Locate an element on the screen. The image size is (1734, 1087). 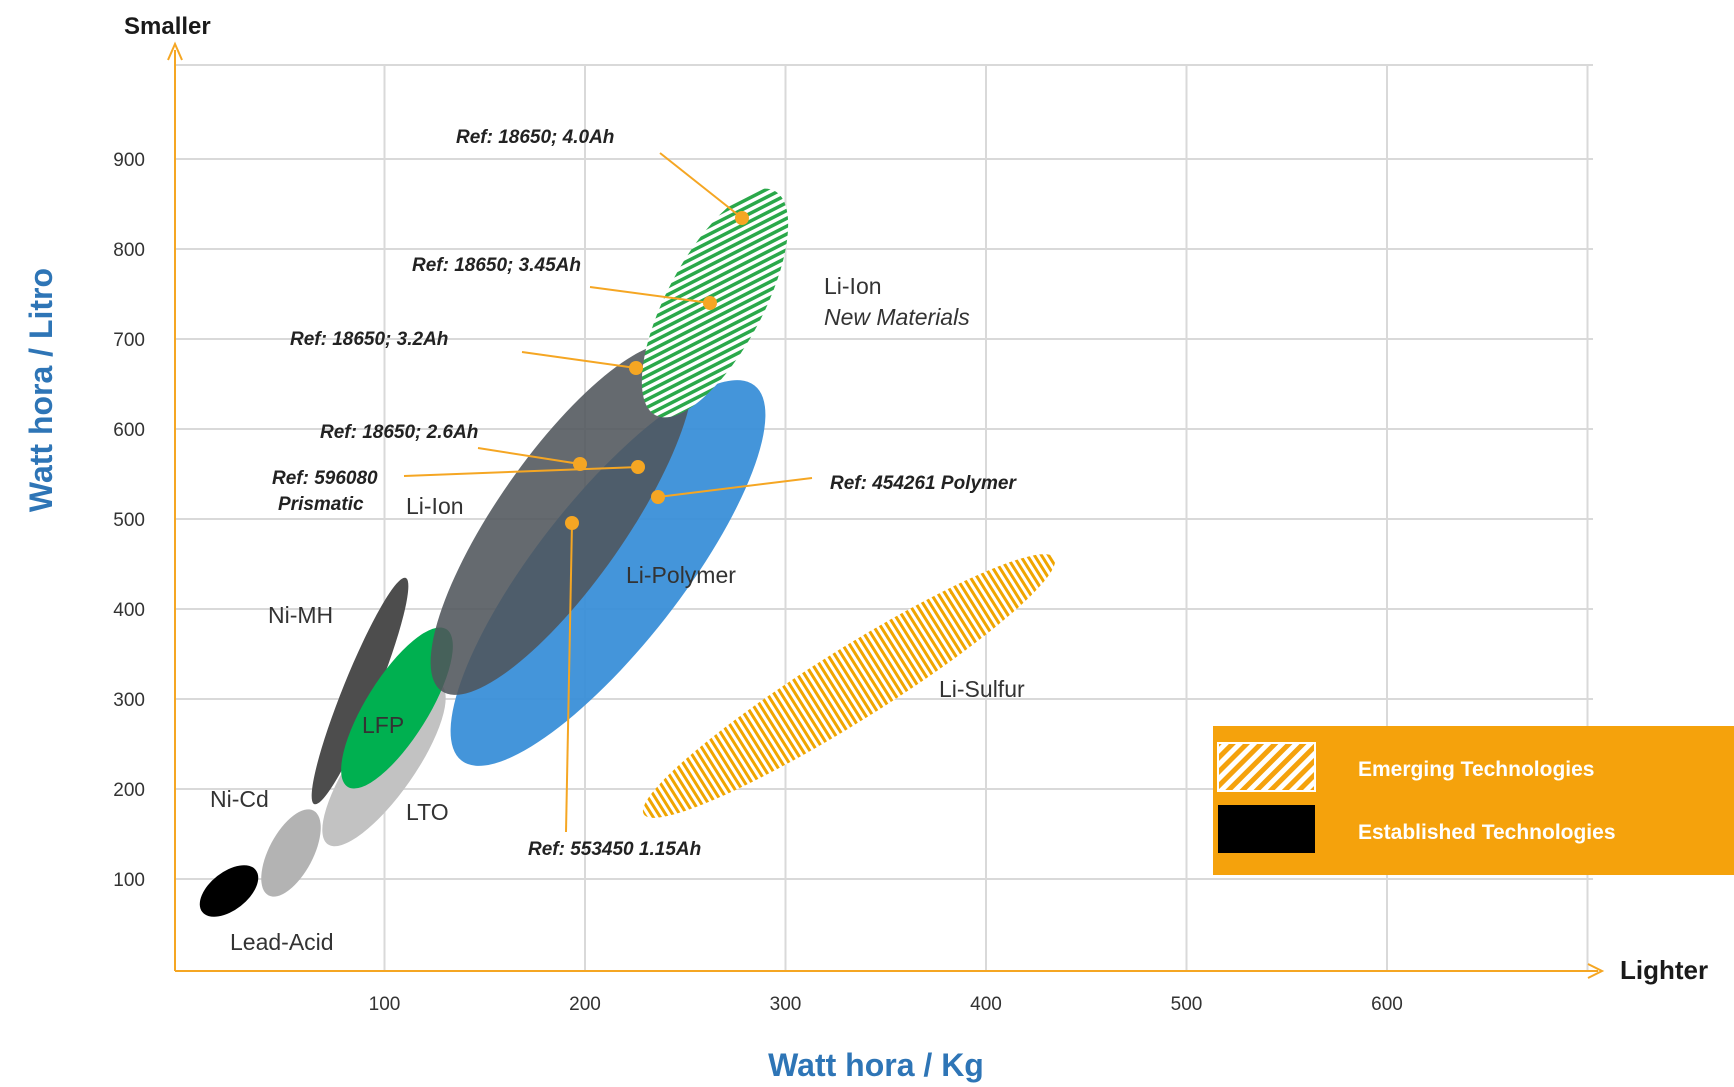
label-lead-acid: Lead-Acid is located at coordinates (282, 942).